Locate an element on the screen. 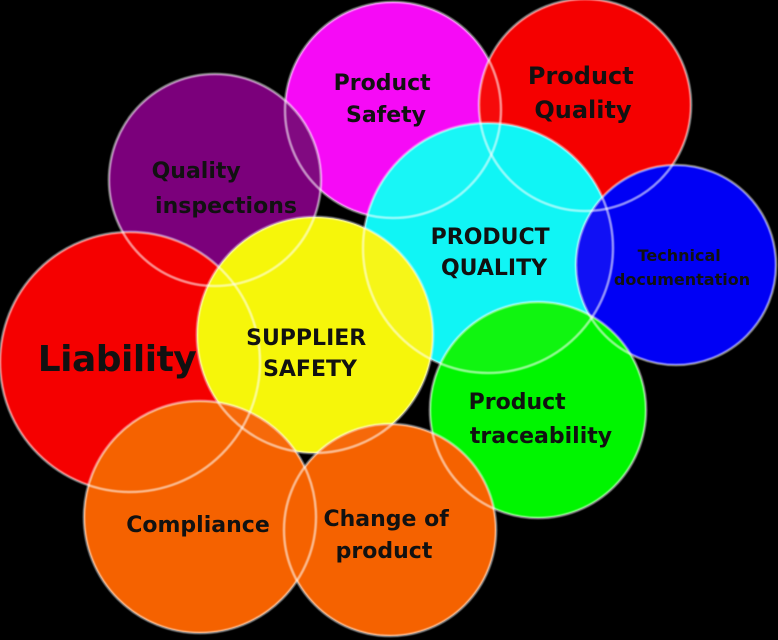  label-product-safety: Product Safety is located at coordinates (386, 99).